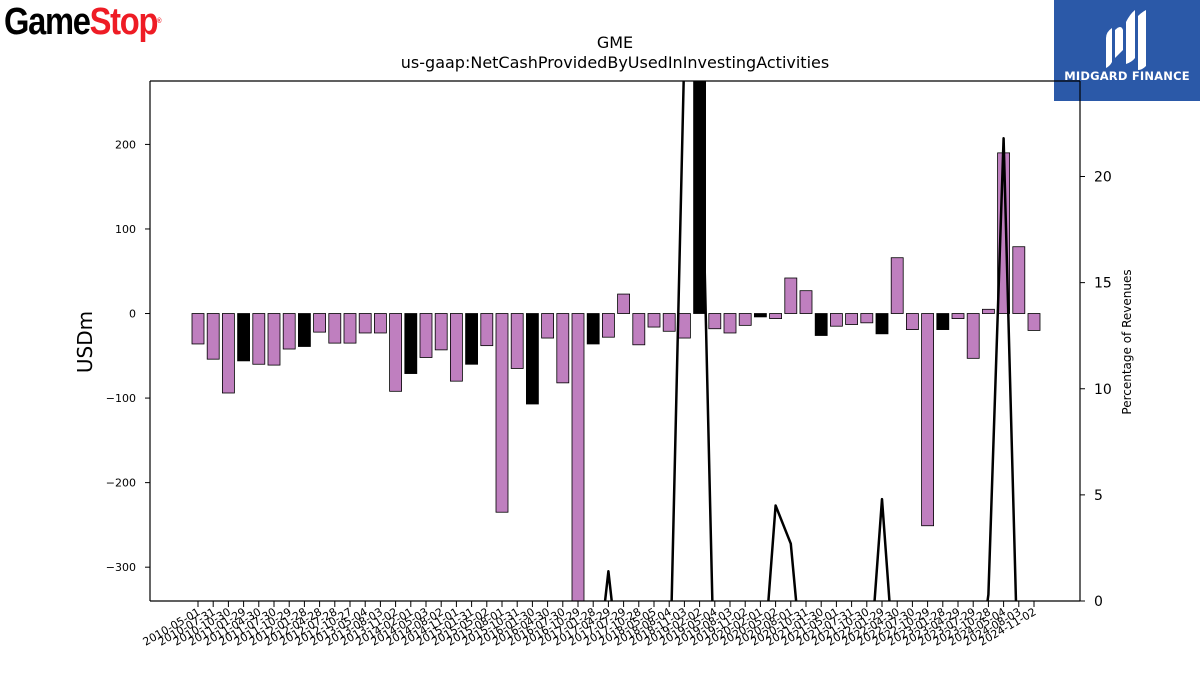  Describe the element at coordinates (85, 342) in the screenshot. I see `y-axis-label: USDm` at that location.